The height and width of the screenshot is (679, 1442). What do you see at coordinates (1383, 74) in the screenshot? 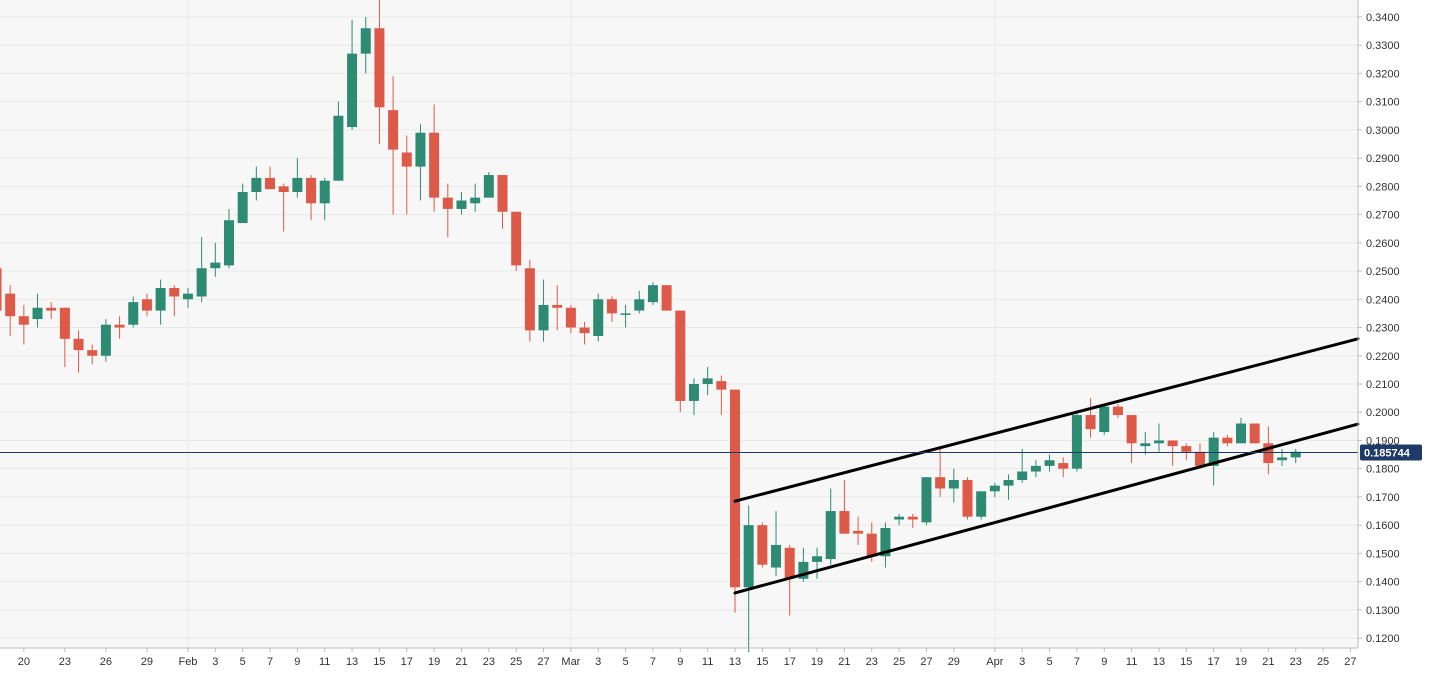
I see `y-tick-label: 0.3200` at bounding box center [1383, 74].